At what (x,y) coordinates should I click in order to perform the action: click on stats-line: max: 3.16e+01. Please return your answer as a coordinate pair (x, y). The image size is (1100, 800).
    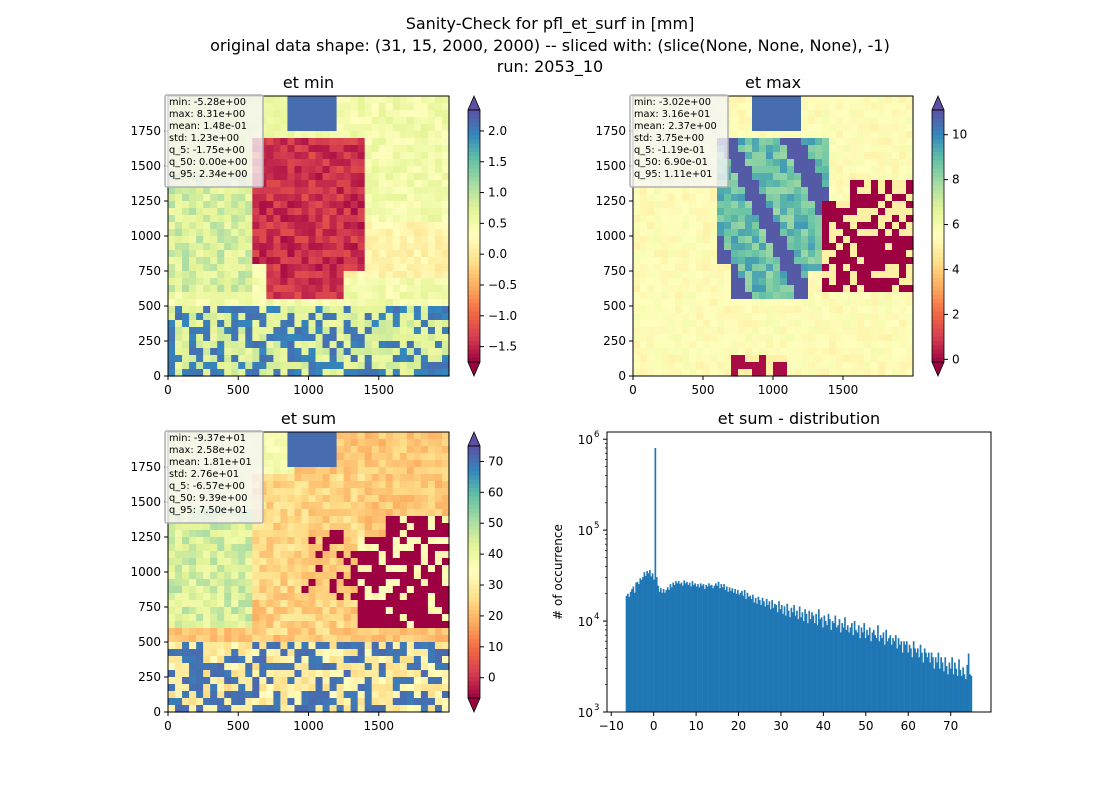
    Looking at the image, I should click on (672, 114).